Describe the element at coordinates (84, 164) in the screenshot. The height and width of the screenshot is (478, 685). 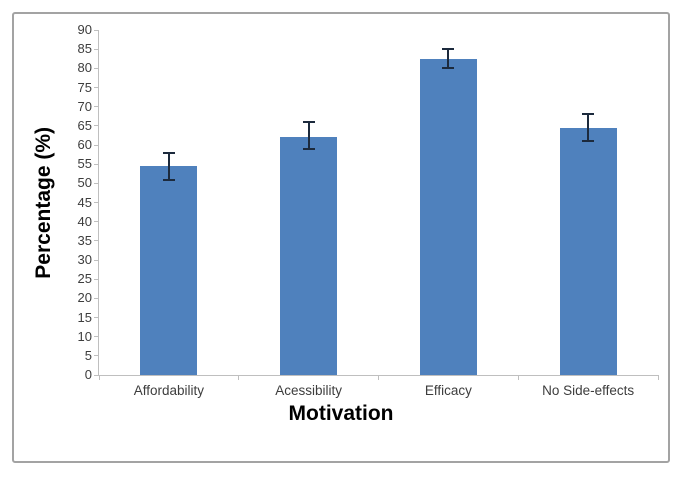
I see `y-tick-label: 55` at that location.